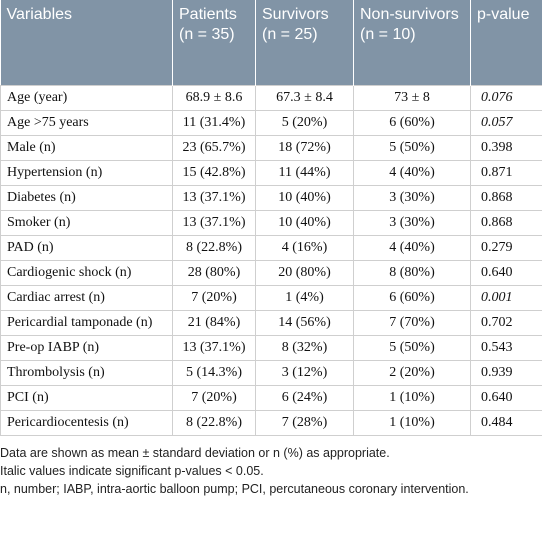  I want to click on value-cell: 11 (44%), so click(304, 173).